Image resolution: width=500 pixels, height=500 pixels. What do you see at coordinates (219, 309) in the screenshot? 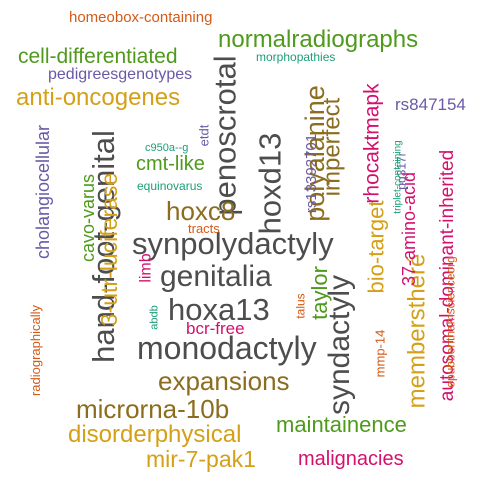
I see `word-hoxa13: hoxa13` at bounding box center [219, 309].